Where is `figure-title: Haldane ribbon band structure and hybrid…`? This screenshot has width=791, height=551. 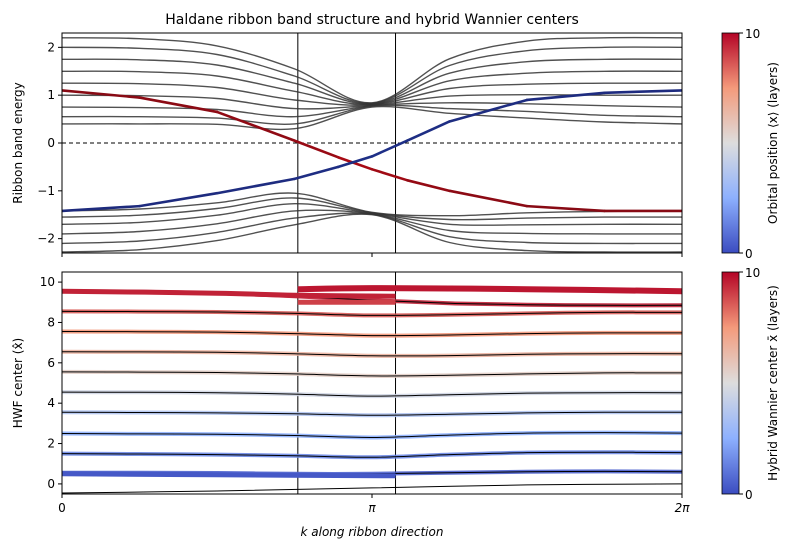 figure-title: Haldane ribbon band structure and hybrid… is located at coordinates (372, 20).